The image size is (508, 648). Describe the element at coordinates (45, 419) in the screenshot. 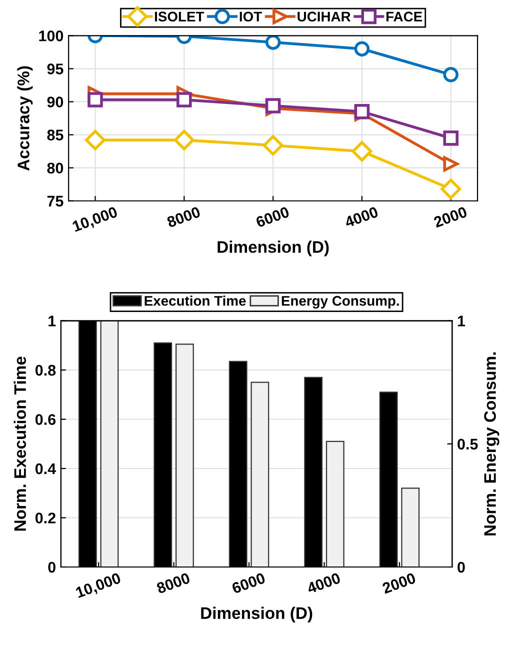

I see `y-tick-label: 0.6` at that location.